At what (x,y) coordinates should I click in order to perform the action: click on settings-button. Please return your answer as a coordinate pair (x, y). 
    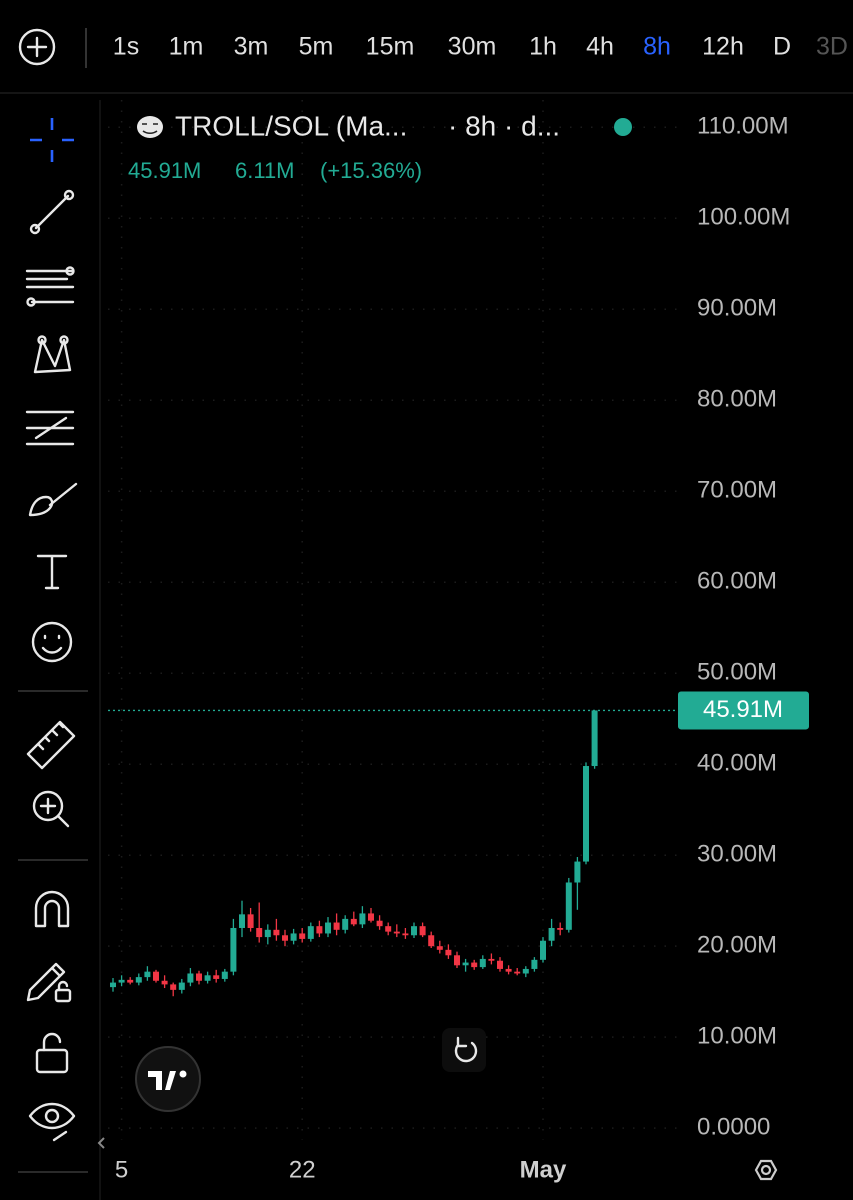
    Looking at the image, I should click on (766, 1170).